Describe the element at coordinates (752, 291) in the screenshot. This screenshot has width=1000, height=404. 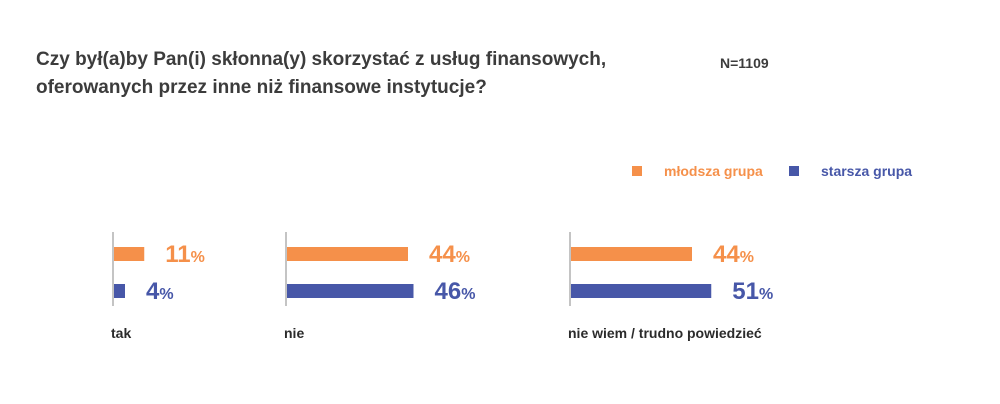
I see `value-label-nie-series-1: 51%` at that location.